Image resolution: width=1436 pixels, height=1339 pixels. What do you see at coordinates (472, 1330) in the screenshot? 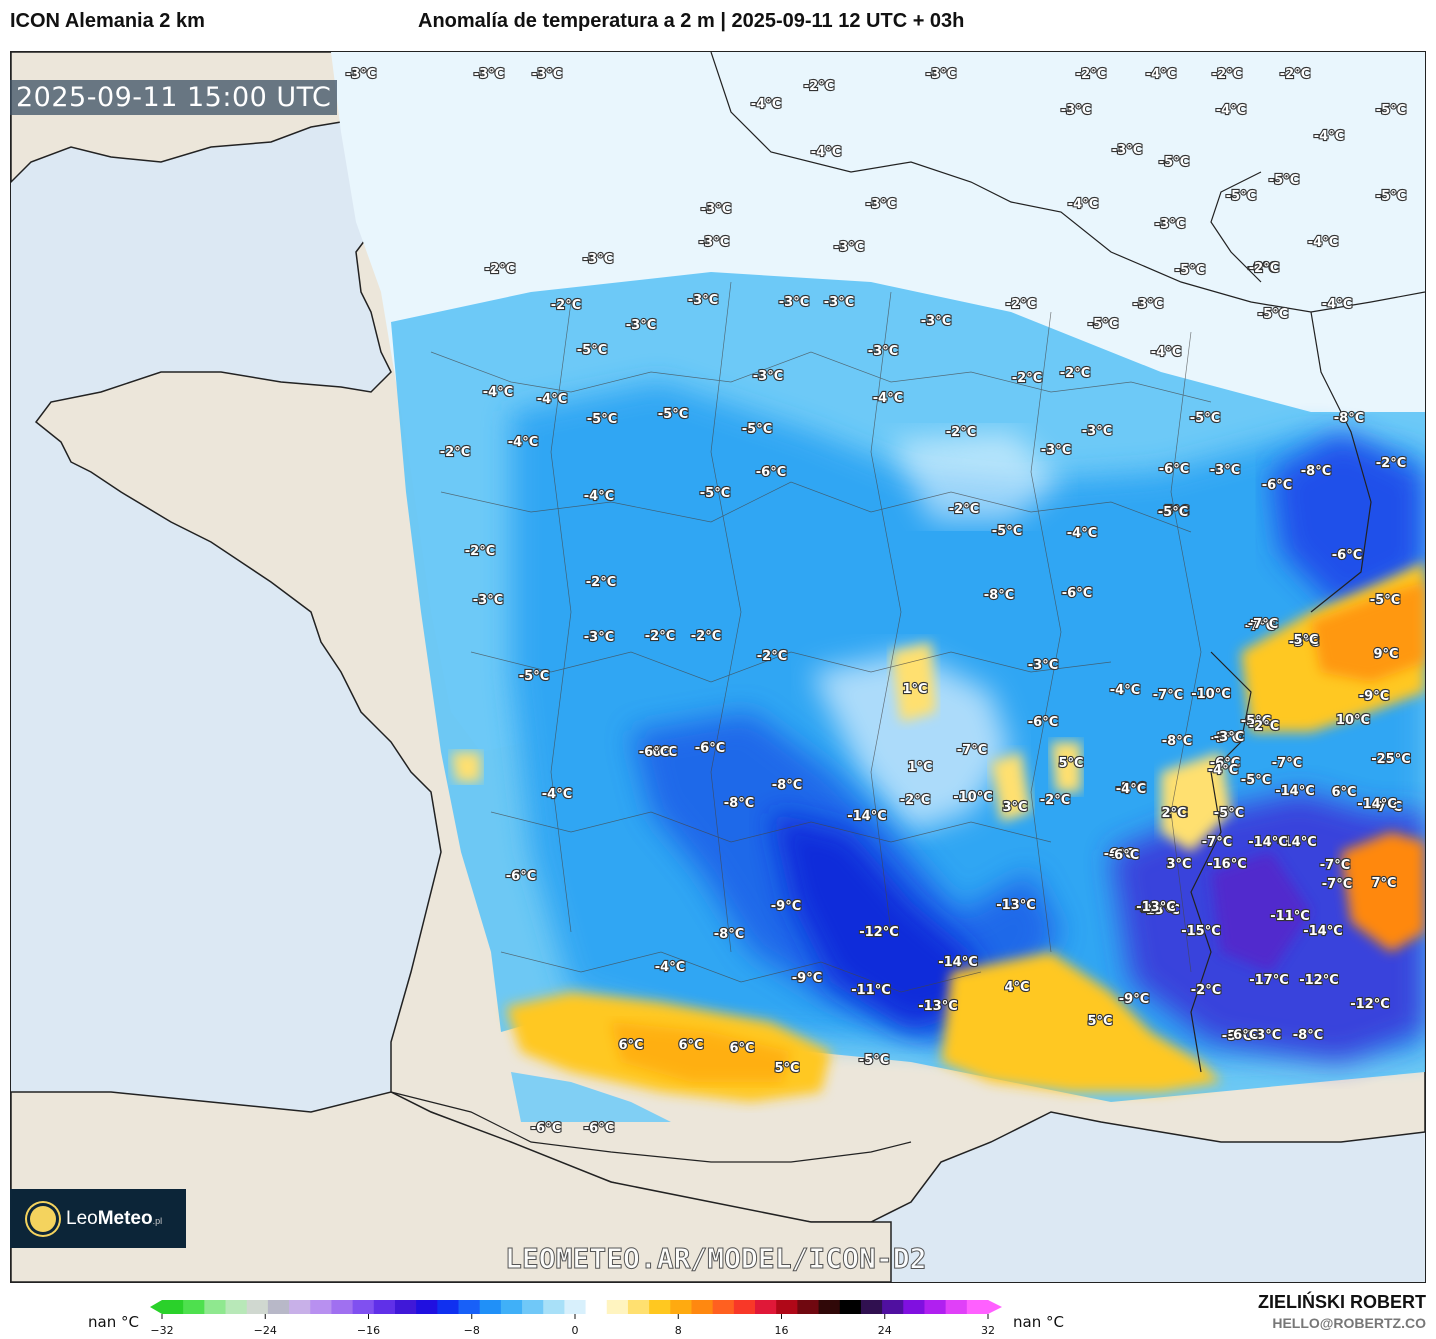
I see `colorbar-tick-label: −8` at bounding box center [472, 1330].